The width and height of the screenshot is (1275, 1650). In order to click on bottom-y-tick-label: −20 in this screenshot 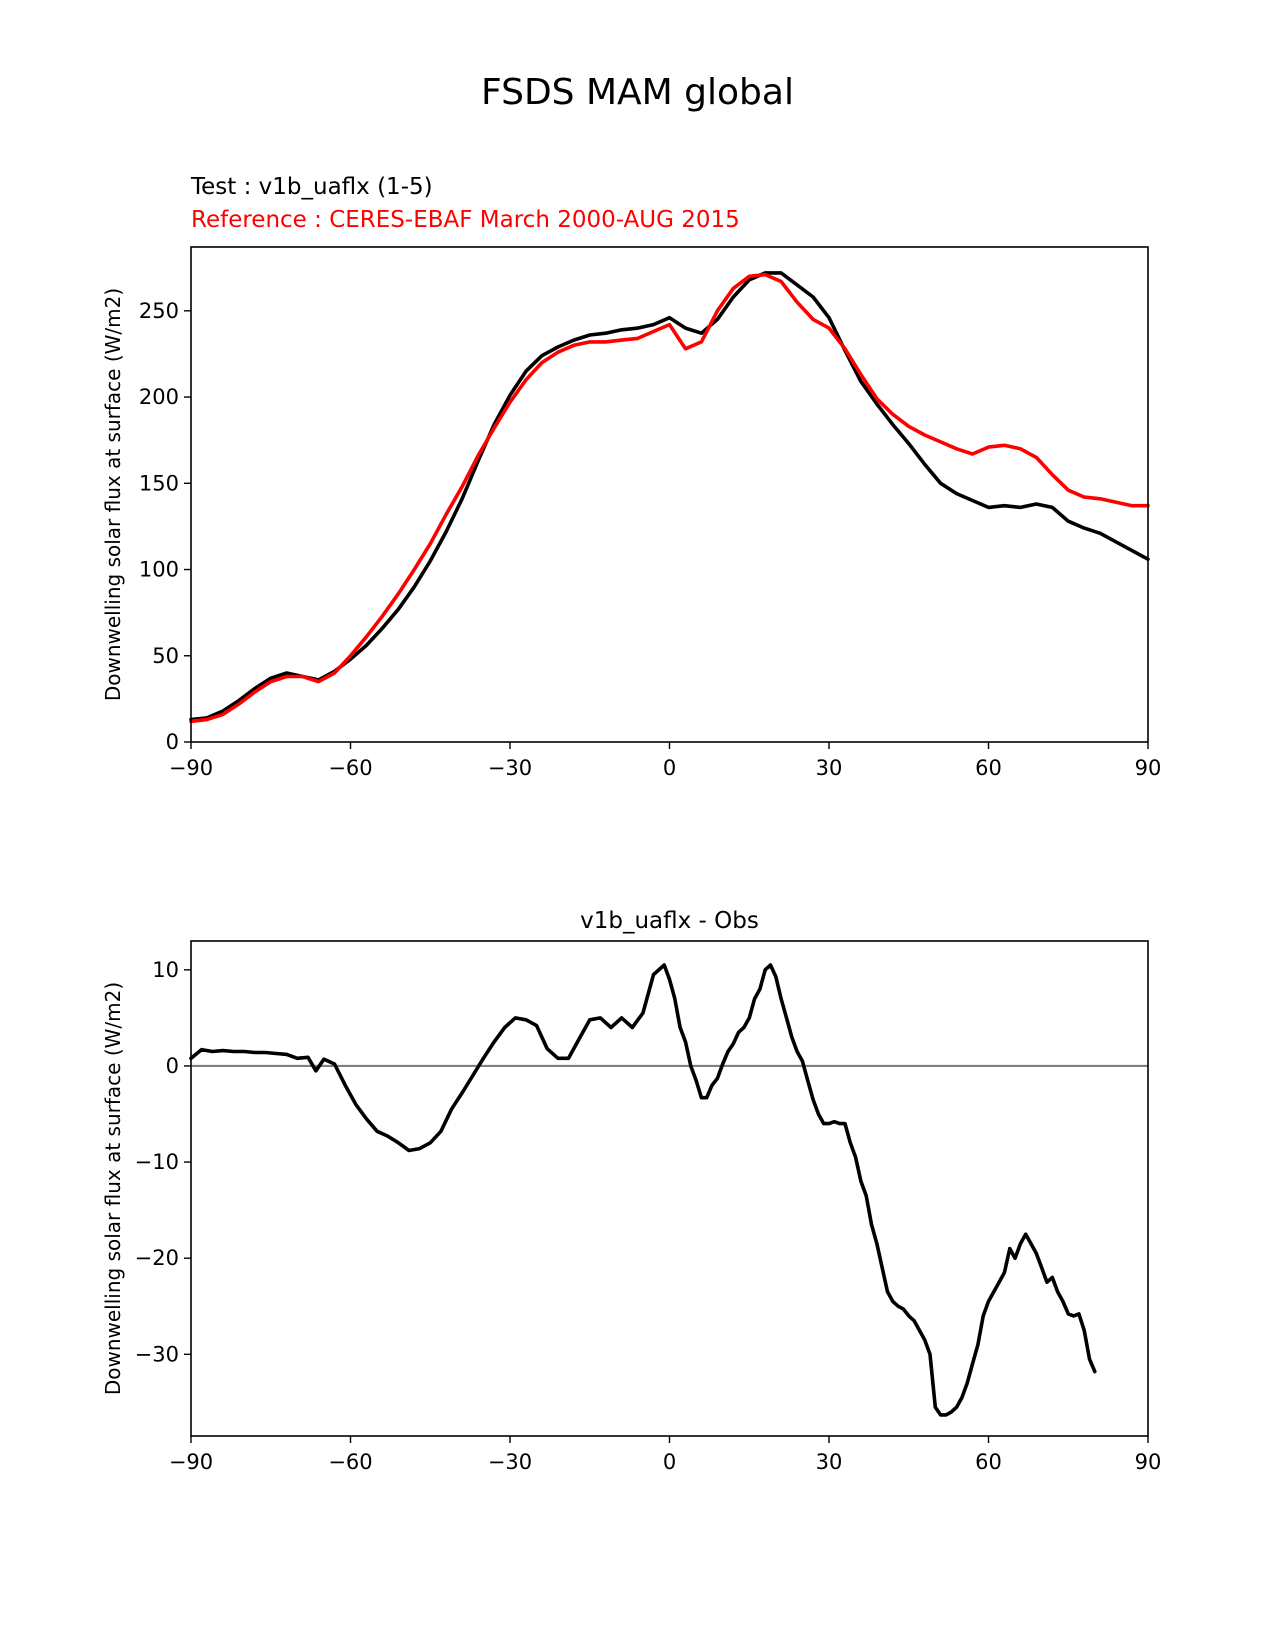, I will do `click(157, 1258)`.